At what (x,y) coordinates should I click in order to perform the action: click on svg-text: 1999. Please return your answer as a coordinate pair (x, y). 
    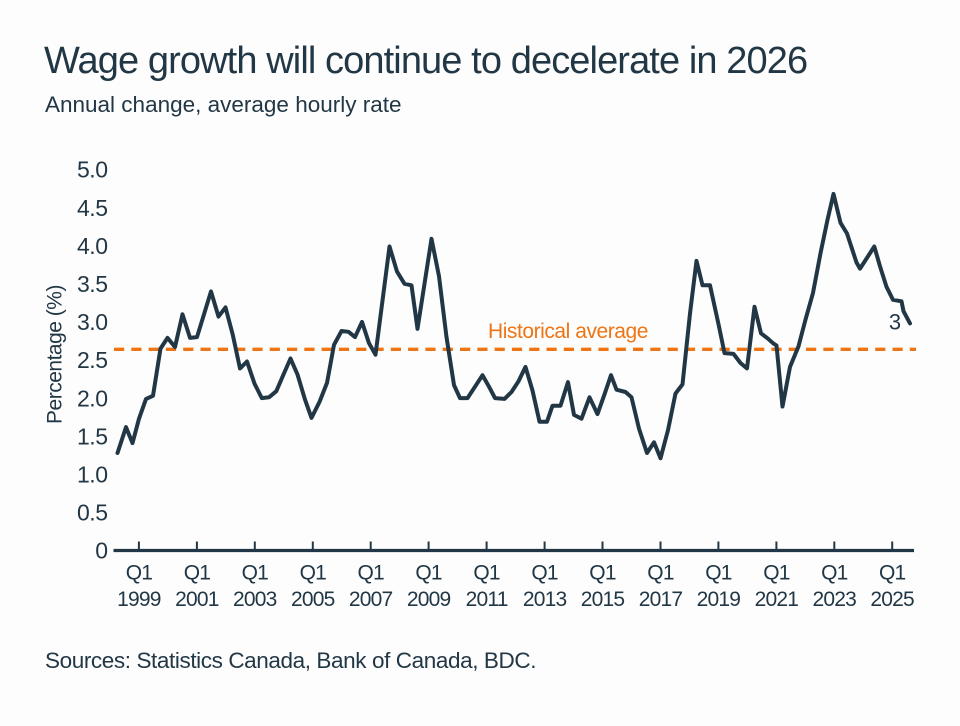
    Looking at the image, I should click on (139, 599).